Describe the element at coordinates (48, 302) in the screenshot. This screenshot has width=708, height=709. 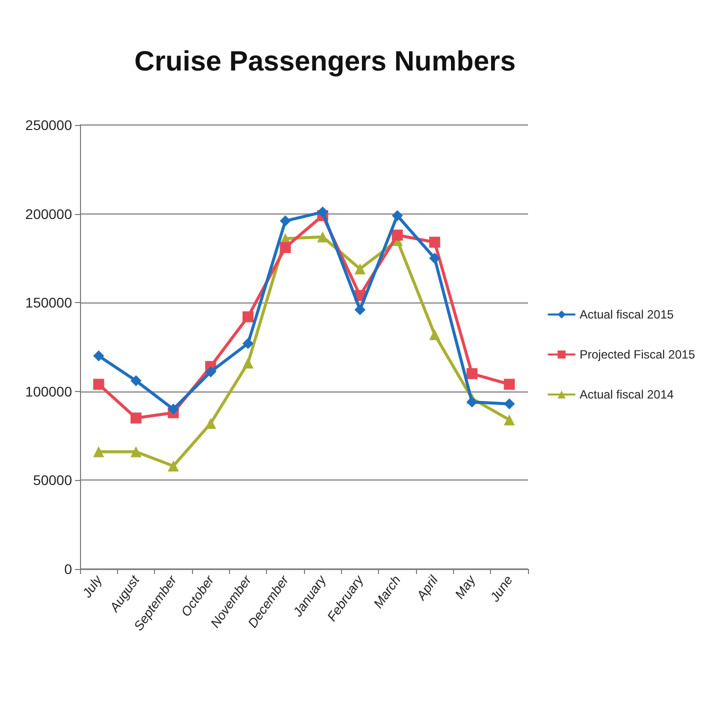
I see `y-tick-label: 150000` at that location.